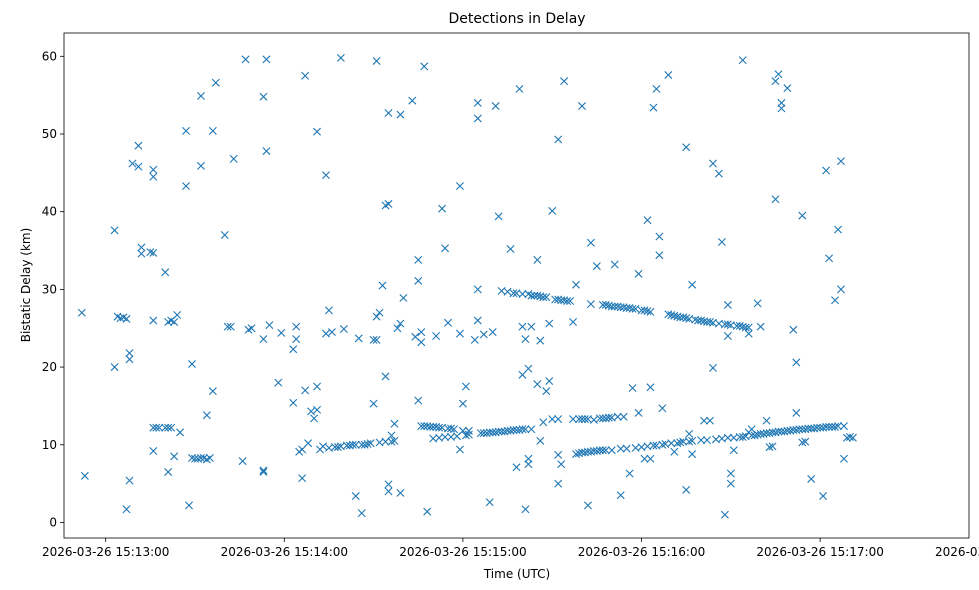  Describe the element at coordinates (49, 289) in the screenshot. I see `y-tick-label: 30` at that location.